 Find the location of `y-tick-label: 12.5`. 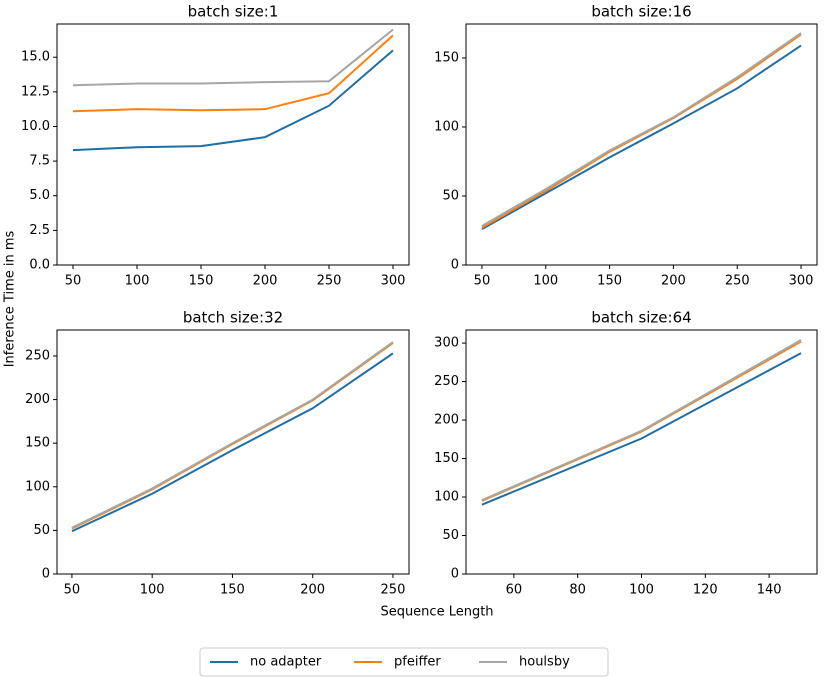

y-tick-label: 12.5 is located at coordinates (35, 91).